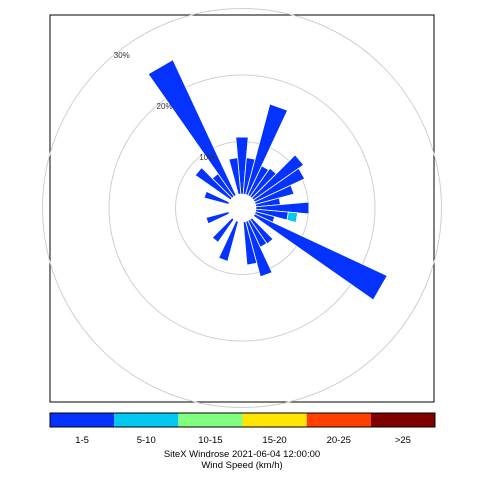 This screenshot has height=480, width=480. I want to click on radial-tick-labels: 10% 20% 30%, so click(165, 106).